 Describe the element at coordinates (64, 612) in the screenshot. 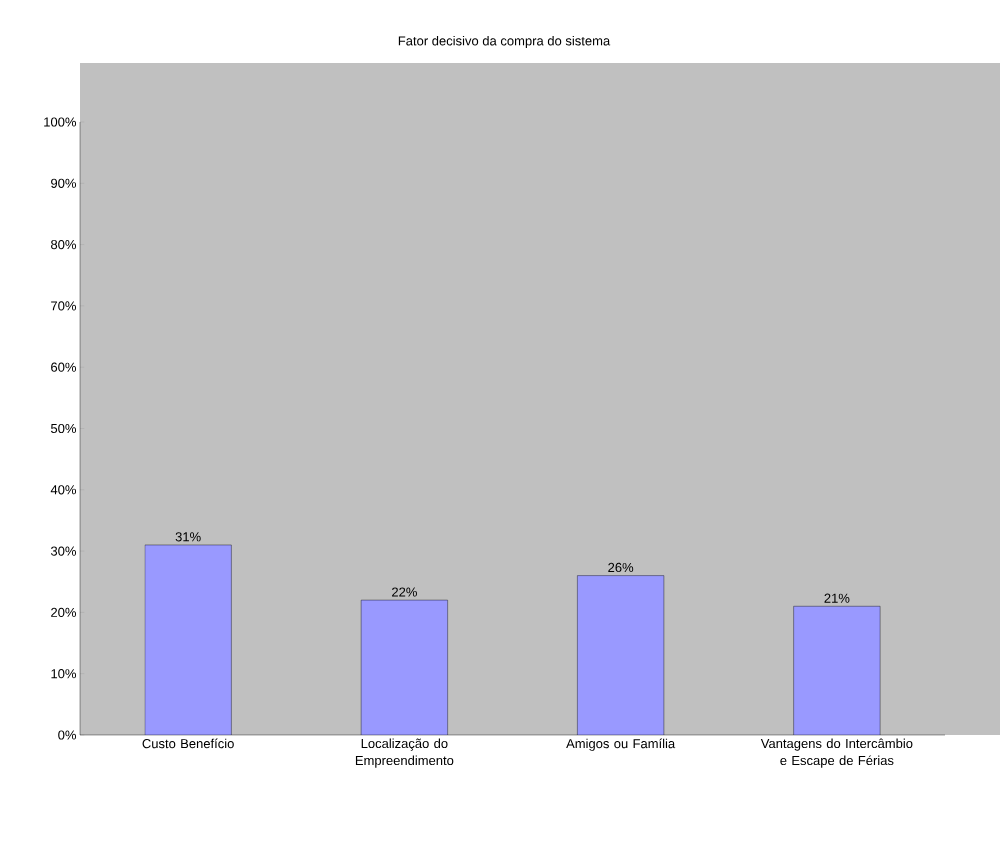

I see `y-tick-label: 20%` at that location.